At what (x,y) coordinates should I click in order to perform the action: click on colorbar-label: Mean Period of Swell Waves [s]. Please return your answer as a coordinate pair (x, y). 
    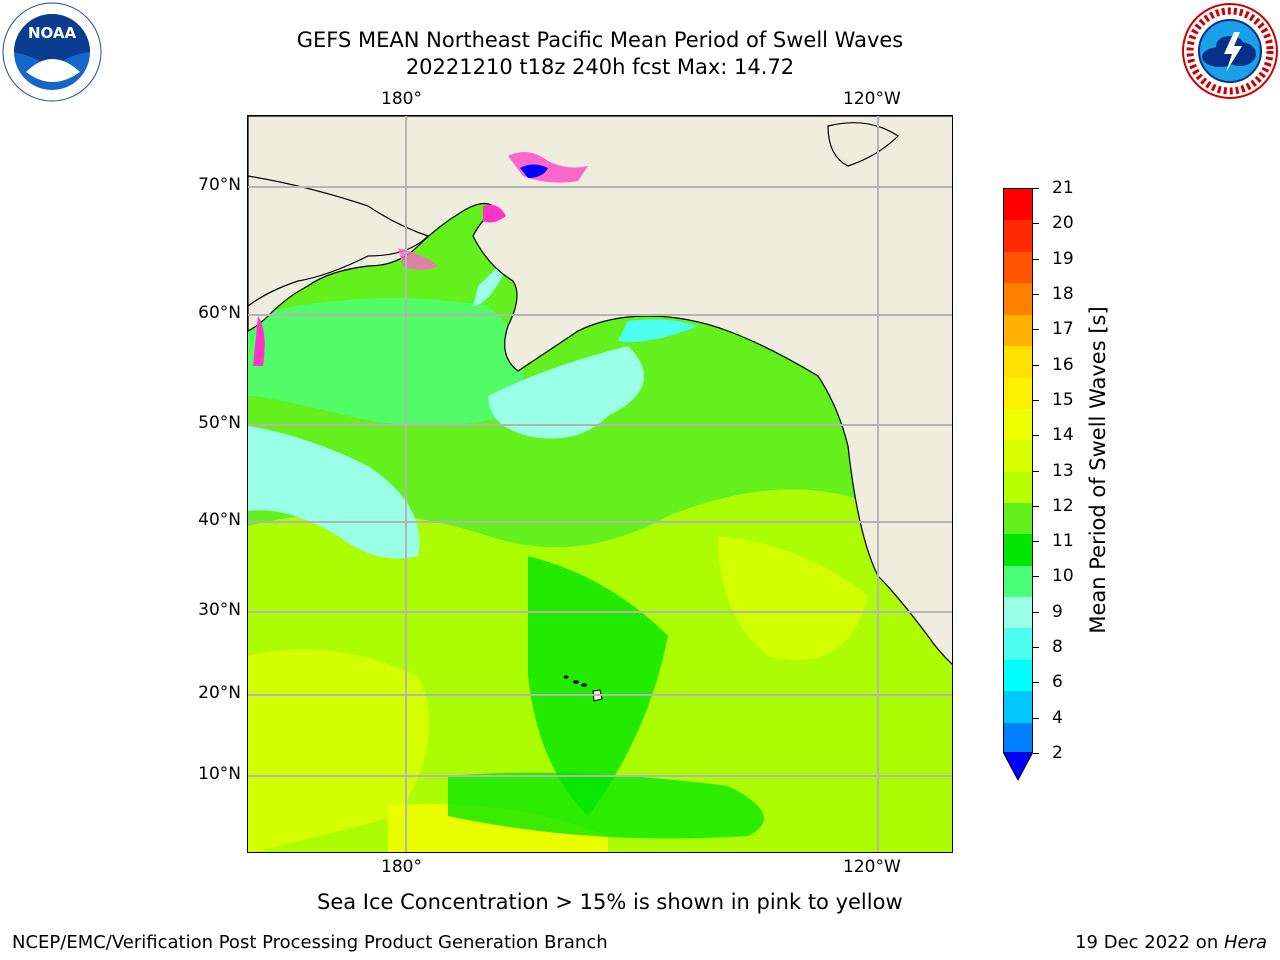
    Looking at the image, I should click on (1098, 470).